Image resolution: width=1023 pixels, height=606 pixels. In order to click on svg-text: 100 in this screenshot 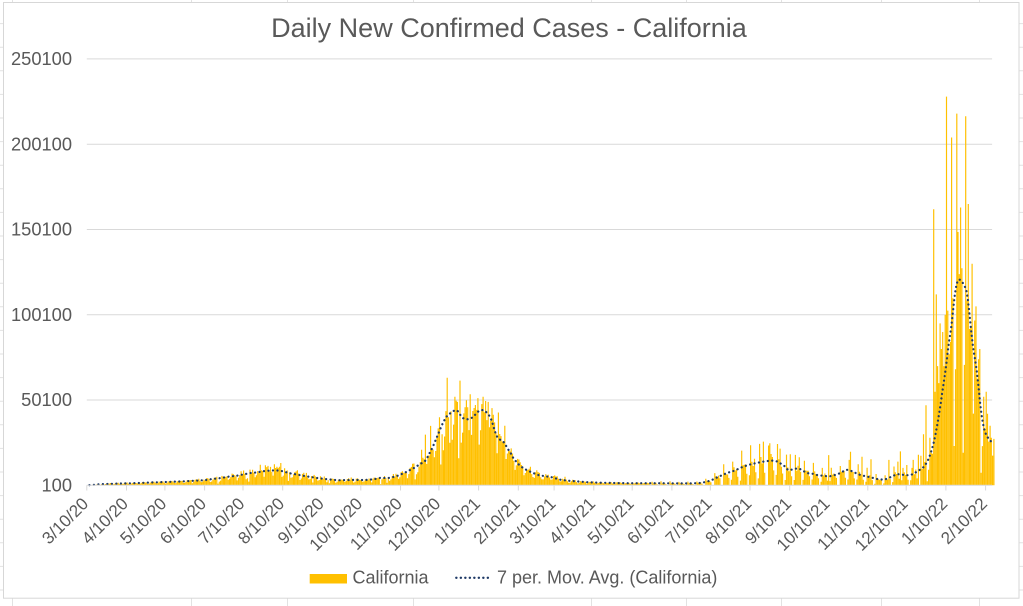, I will do `click(56, 484)`.